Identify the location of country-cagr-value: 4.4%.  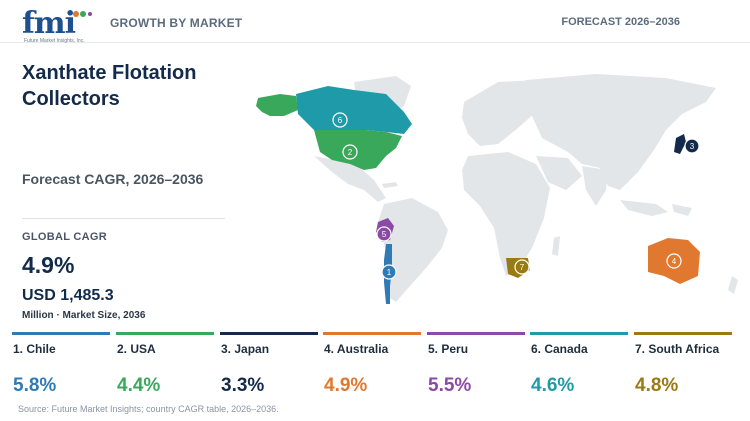
(139, 385).